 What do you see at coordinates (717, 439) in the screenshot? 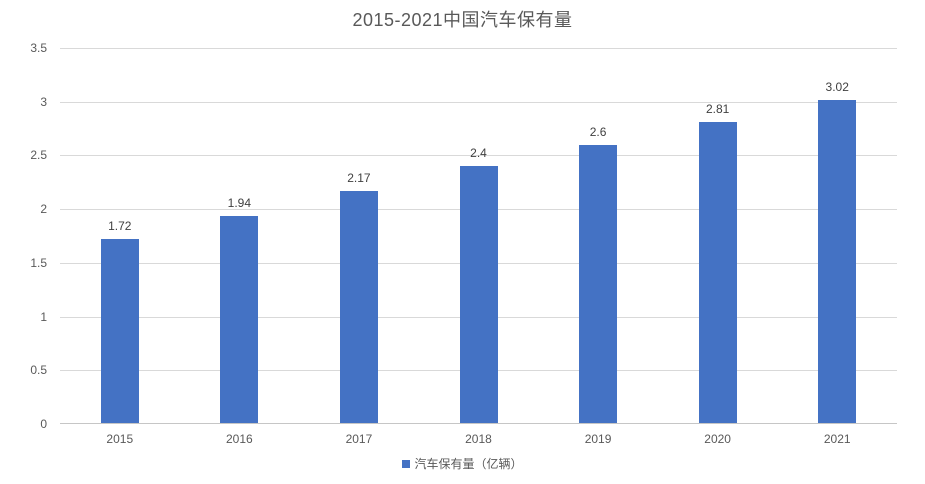
I see `x-axis-tick-label: 2020` at bounding box center [717, 439].